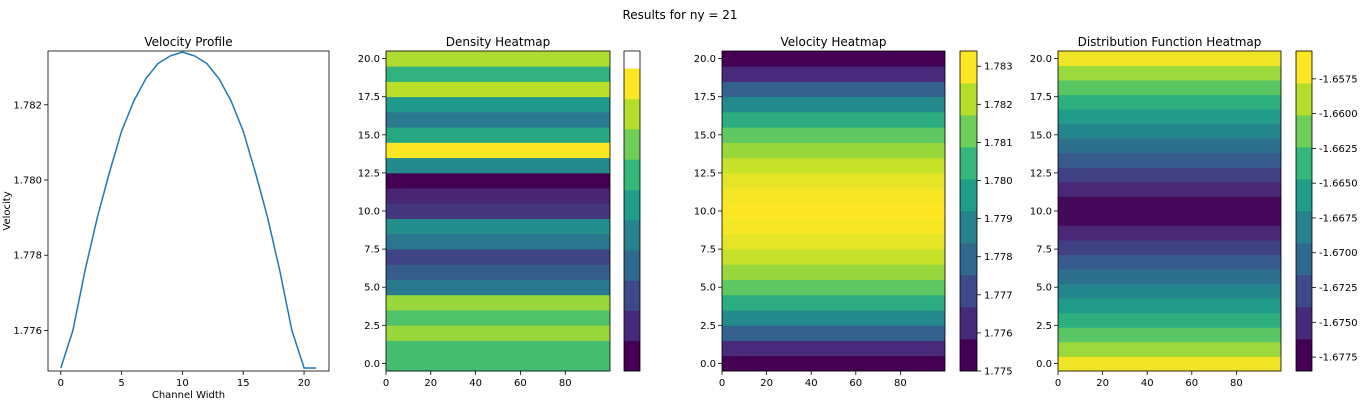 The width and height of the screenshot is (1367, 405). Describe the element at coordinates (369, 59) in the screenshot. I see `y-tick-label: 20.0` at that location.